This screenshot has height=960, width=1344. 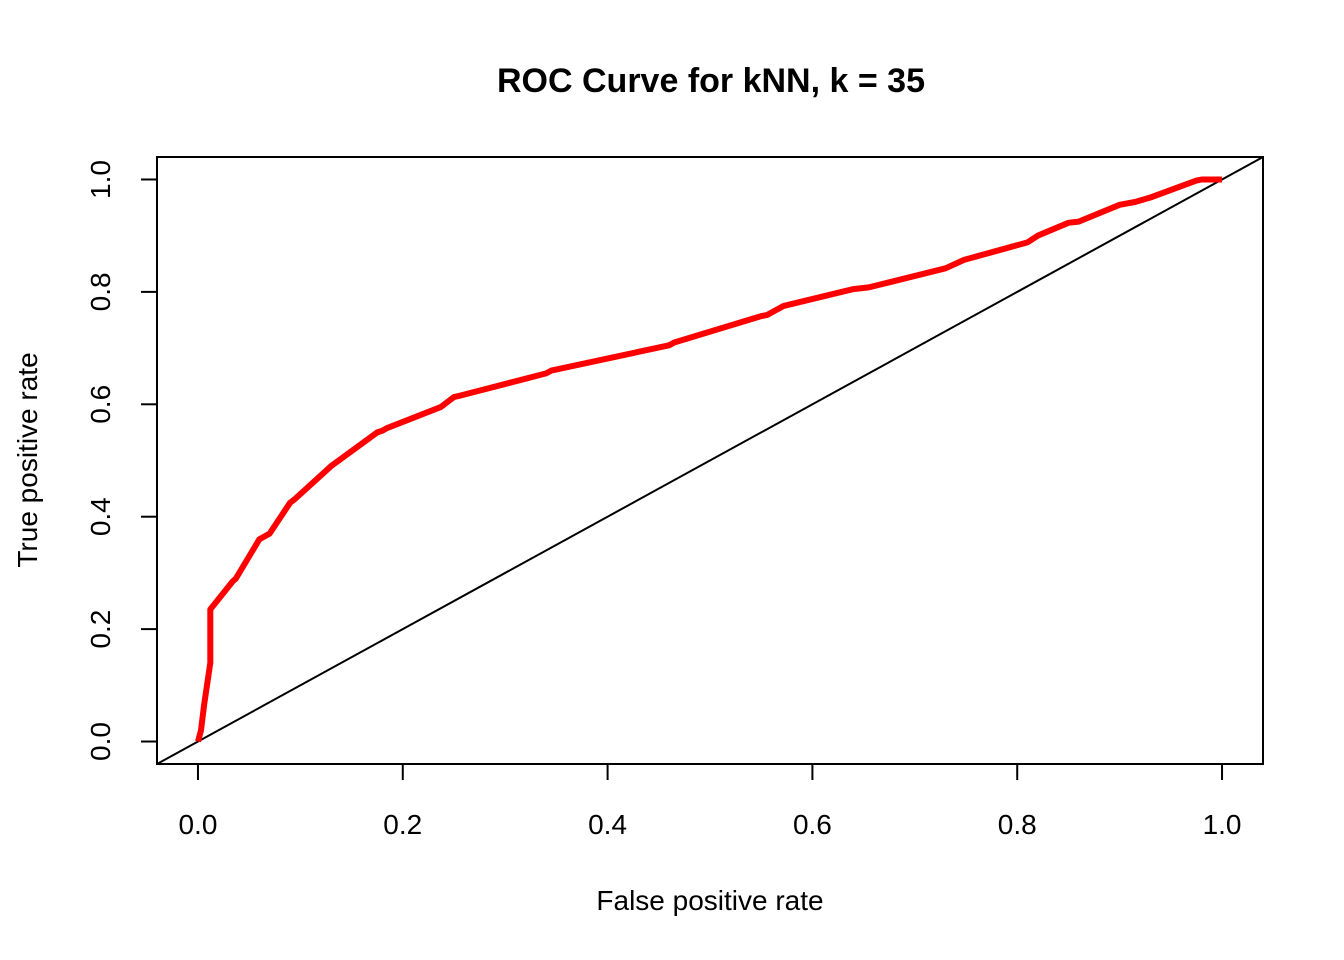 What do you see at coordinates (710, 801) in the screenshot?
I see `x-axis: 0.0 0.2 0.4 0.6 0.8 1.0` at bounding box center [710, 801].